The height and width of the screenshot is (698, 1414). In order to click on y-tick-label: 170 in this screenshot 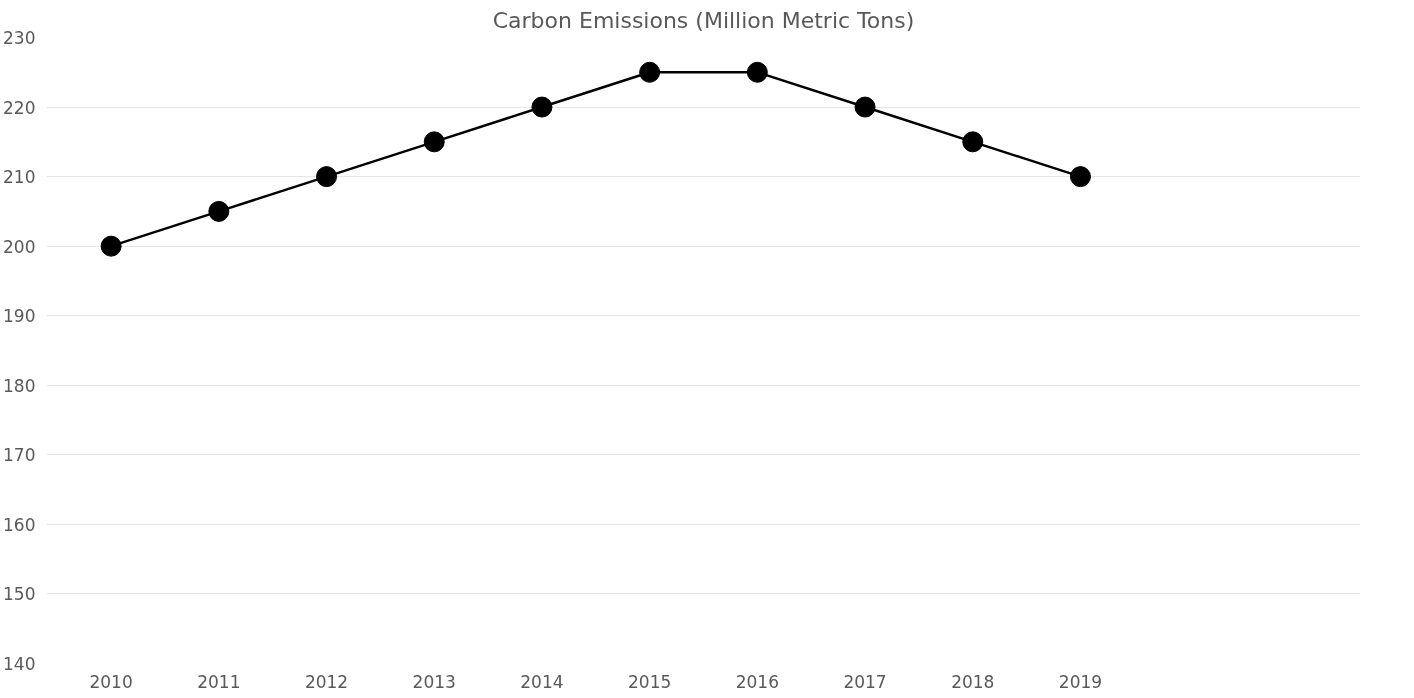, I will do `click(19, 455)`.